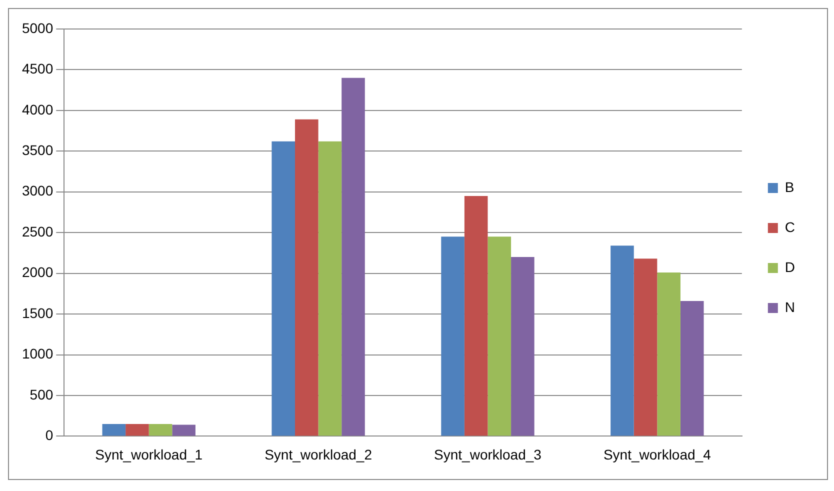 The image size is (834, 491). What do you see at coordinates (38, 68) in the screenshot?
I see `y-tick-label: 4500` at bounding box center [38, 68].